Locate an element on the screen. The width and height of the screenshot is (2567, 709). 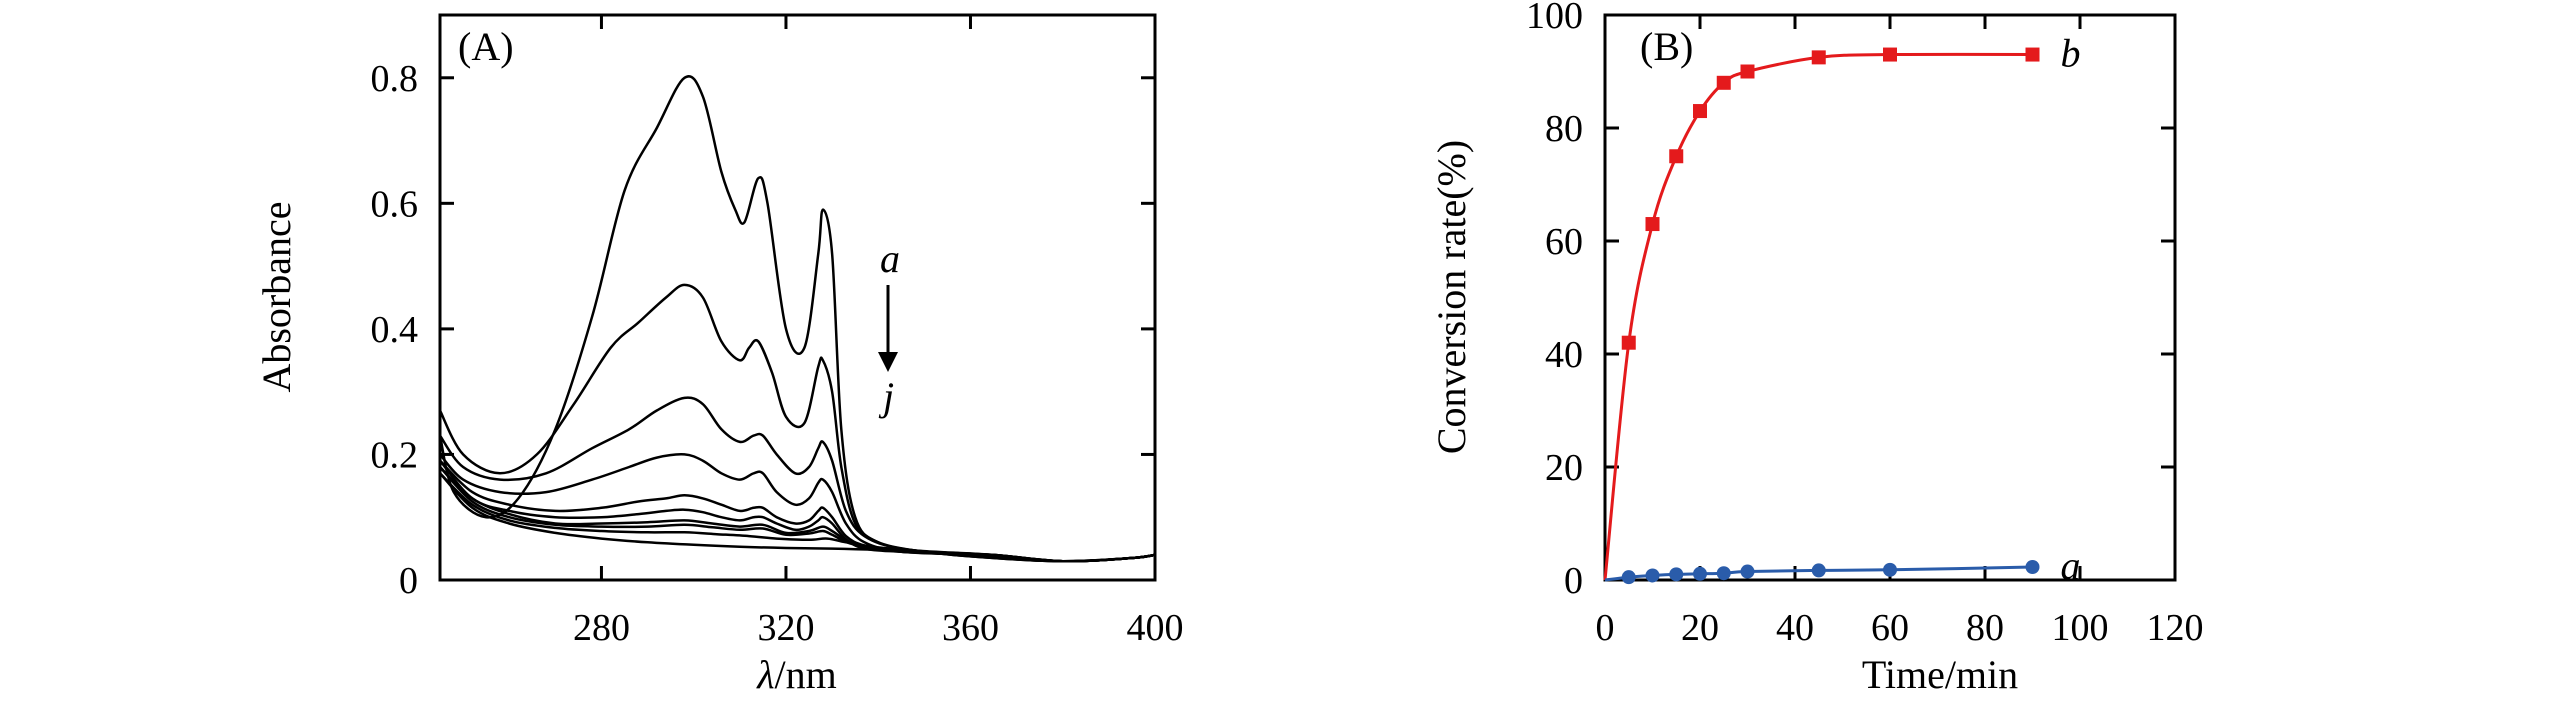
panel-a-xtick-label: 400 is located at coordinates (1155, 628).